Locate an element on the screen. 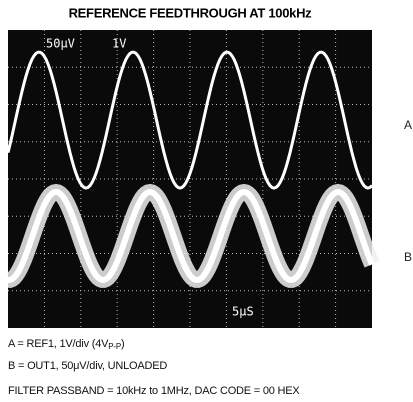  caption-a: A = REF1, 1V/div (4VP-P) is located at coordinates (66, 344).